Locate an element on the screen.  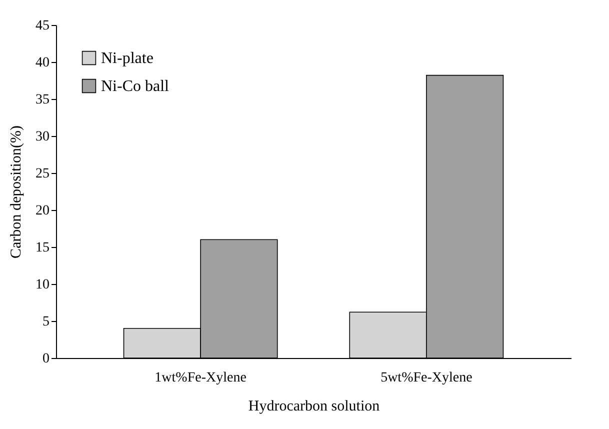
y-tick-label: 25 is located at coordinates (43, 174).